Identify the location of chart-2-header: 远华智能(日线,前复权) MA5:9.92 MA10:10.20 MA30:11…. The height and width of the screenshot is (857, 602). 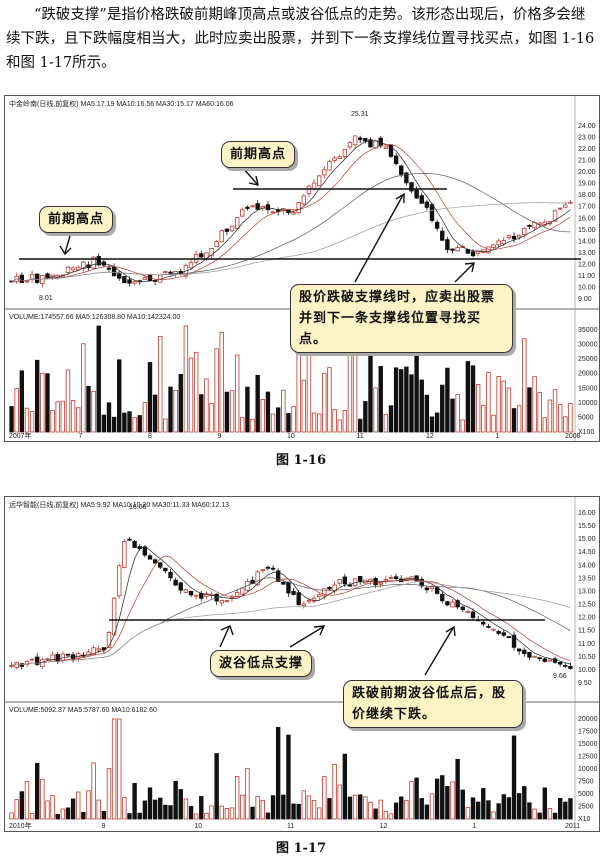
(119, 504).